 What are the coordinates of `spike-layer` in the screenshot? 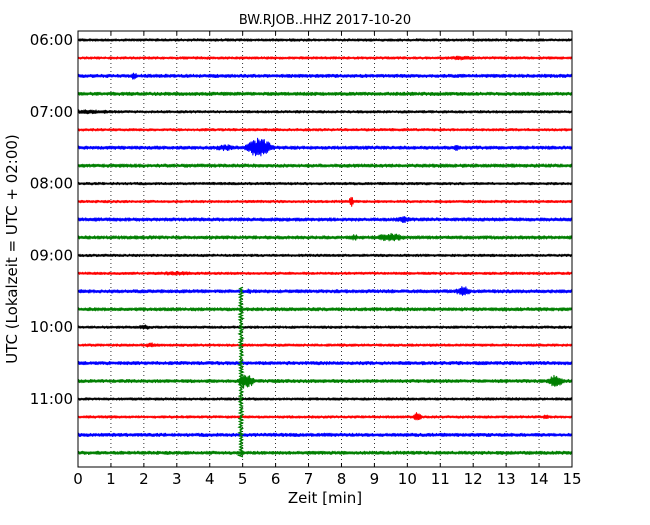 It's located at (241, 372).